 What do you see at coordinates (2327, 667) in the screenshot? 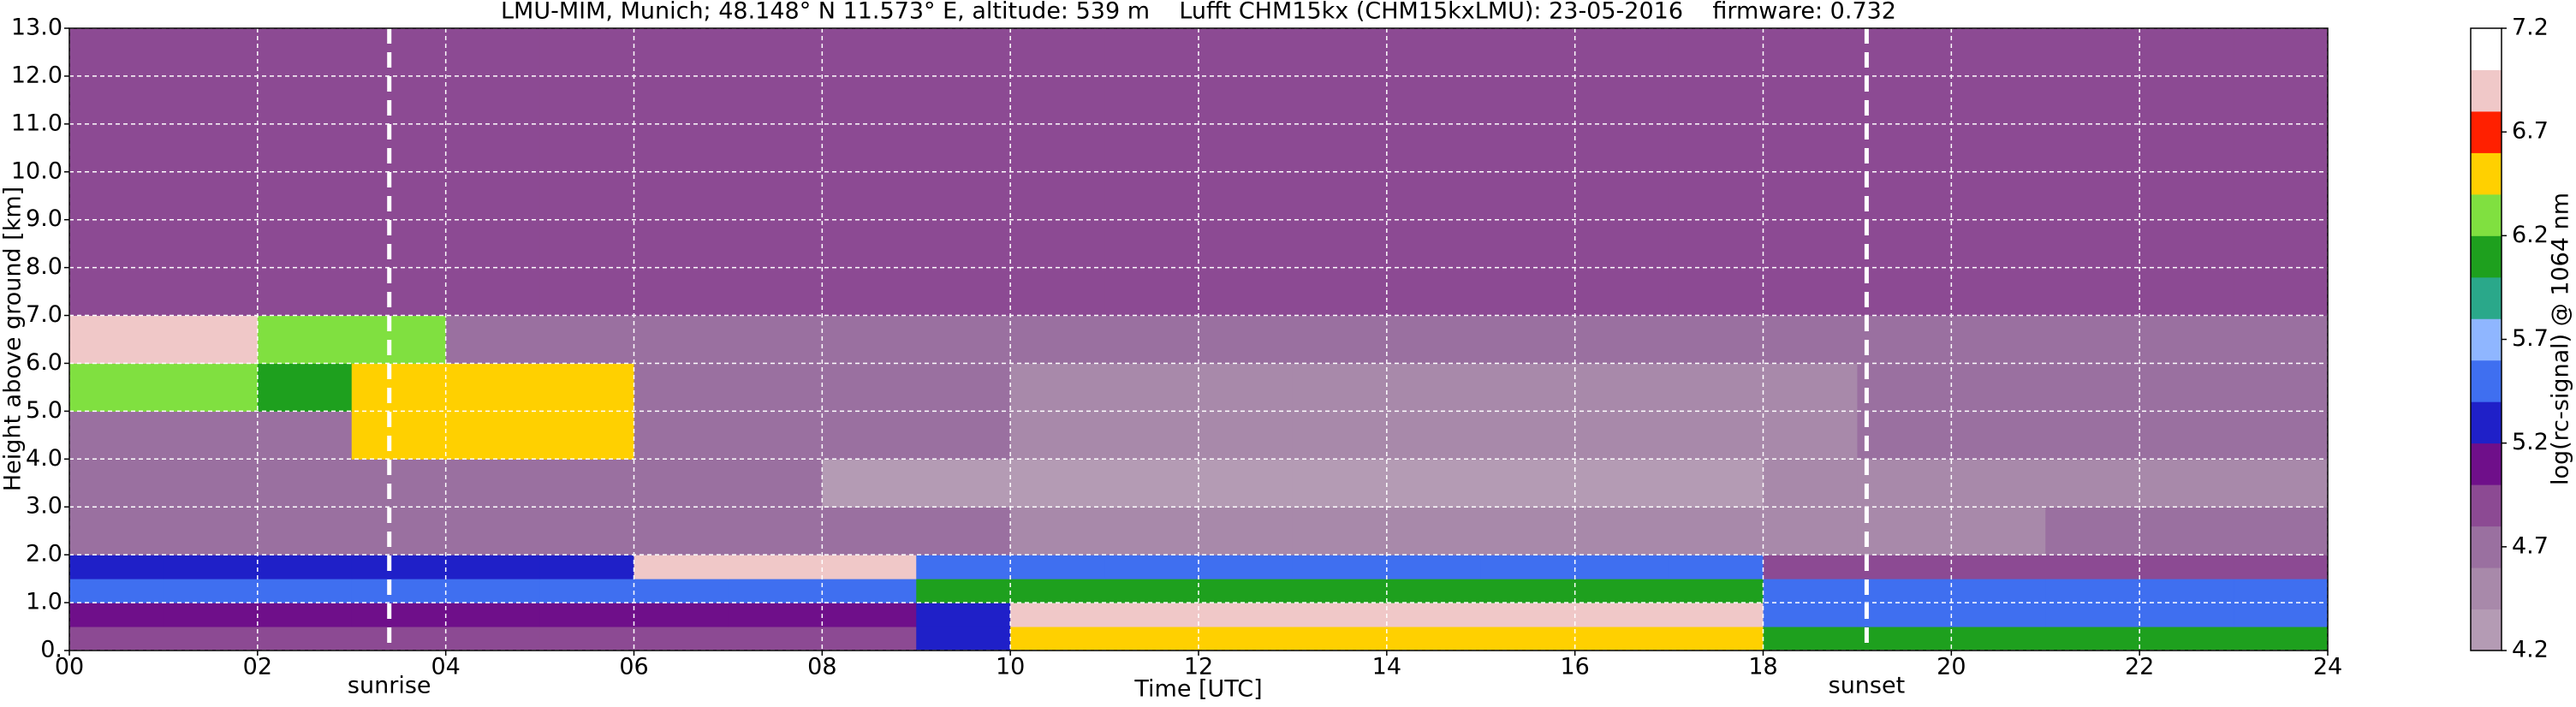
I see `x-tick-label: 24` at bounding box center [2327, 667].